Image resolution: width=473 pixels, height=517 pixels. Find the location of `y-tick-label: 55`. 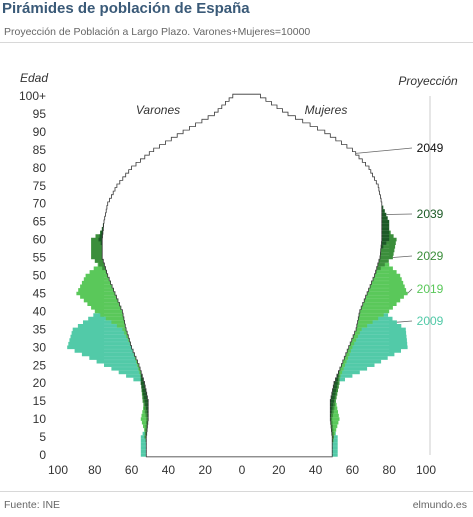

y-tick-label: 55 is located at coordinates (40, 258).